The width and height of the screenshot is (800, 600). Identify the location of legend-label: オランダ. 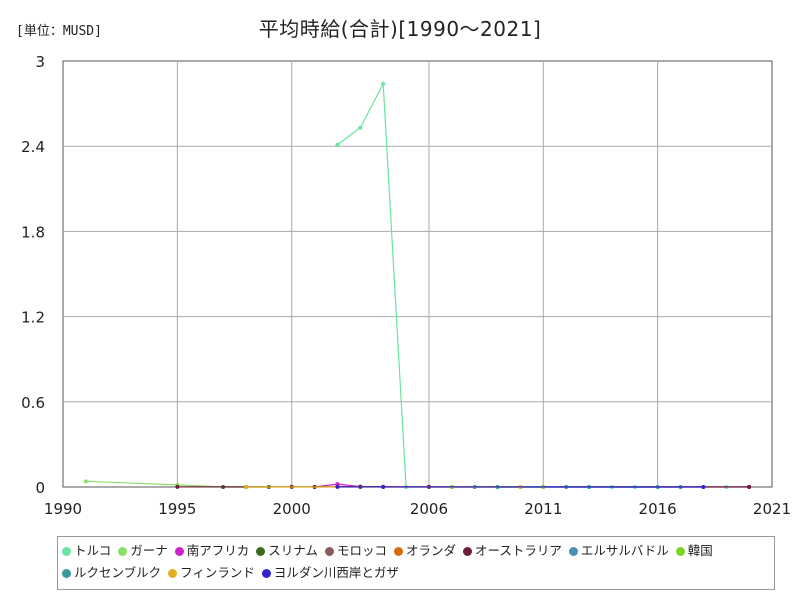
(430, 550).